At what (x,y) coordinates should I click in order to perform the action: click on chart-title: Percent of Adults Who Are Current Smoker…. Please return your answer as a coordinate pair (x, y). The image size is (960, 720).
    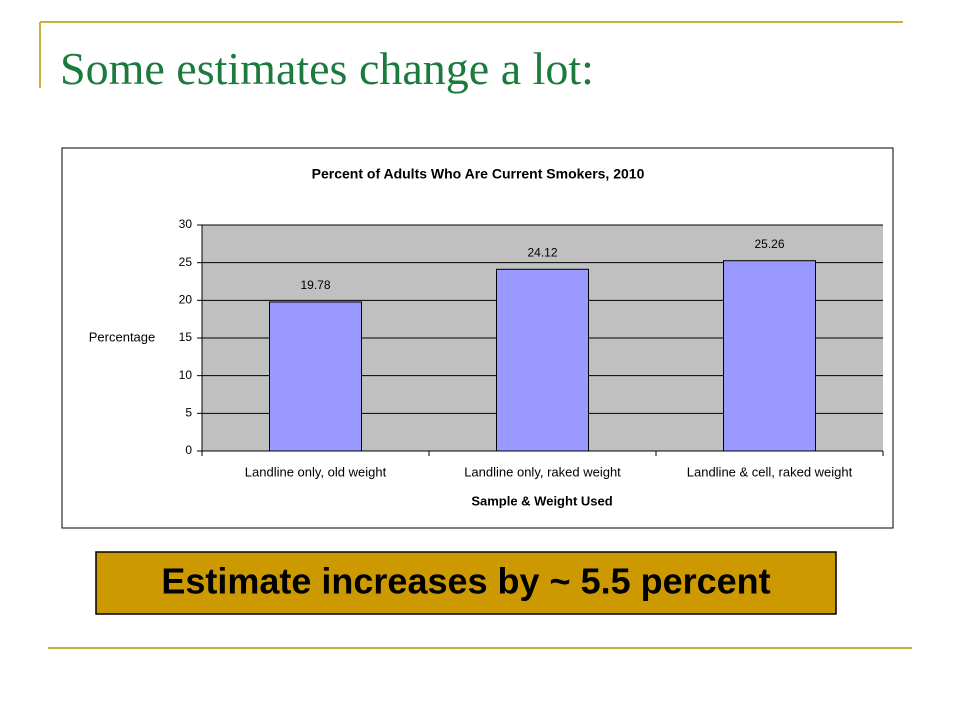
    Looking at the image, I should click on (478, 174).